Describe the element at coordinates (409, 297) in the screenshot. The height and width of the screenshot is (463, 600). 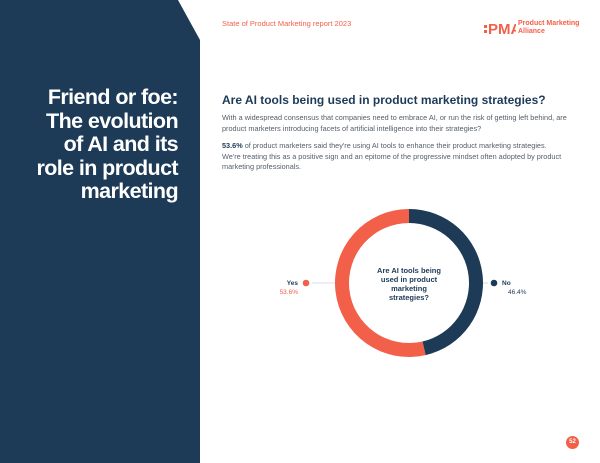
I see `donut-center-line: strategies?` at that location.